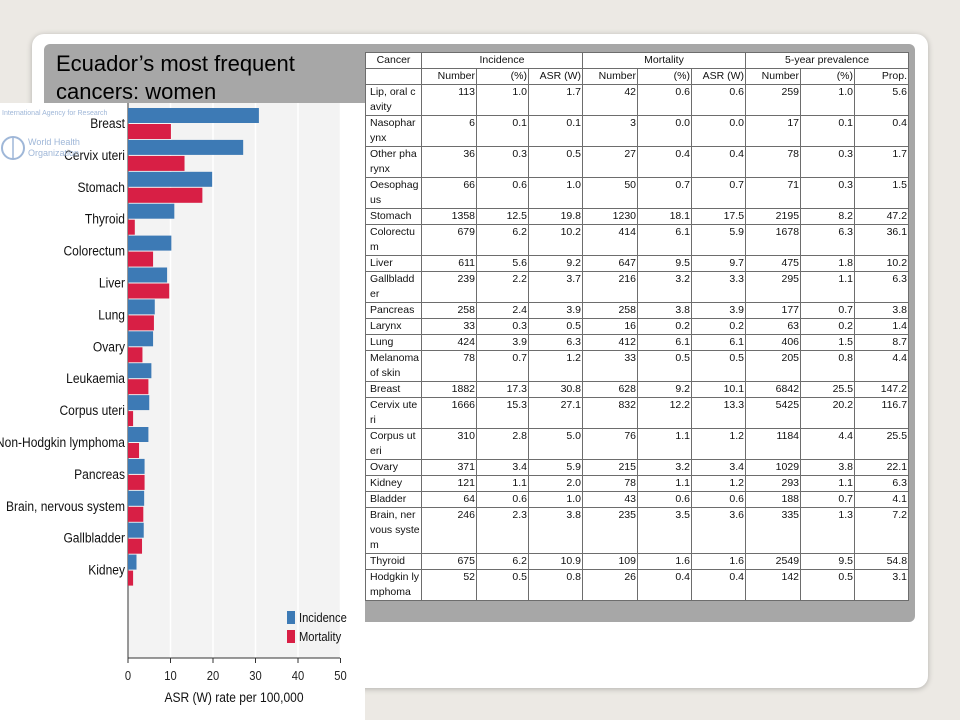 This screenshot has width=960, height=720. Describe the element at coordinates (213, 675) in the screenshot. I see `x-tick-label: 20` at that location.